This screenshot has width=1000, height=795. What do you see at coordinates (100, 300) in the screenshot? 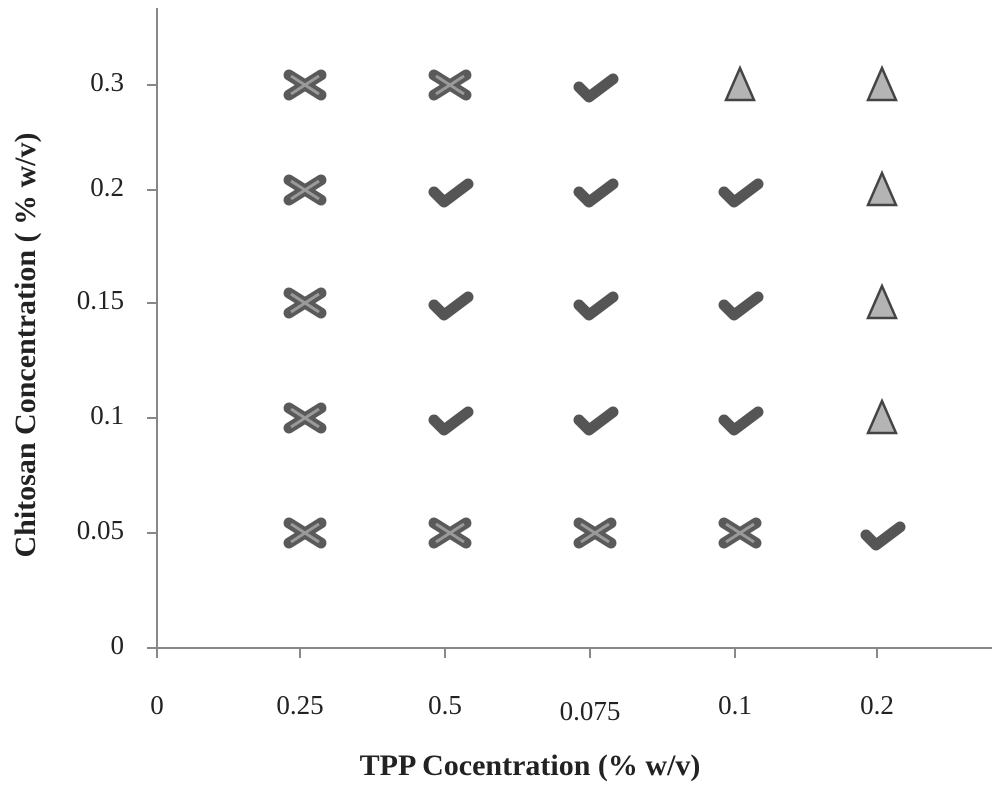
I see `y-tick-label: 0.15` at bounding box center [100, 300].